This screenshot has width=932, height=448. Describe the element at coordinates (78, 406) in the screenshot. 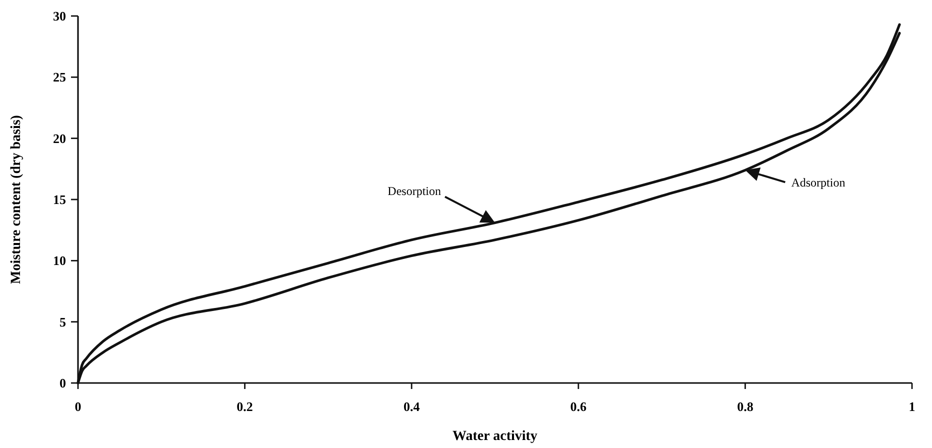

I see `x-tick-label: 0` at that location.